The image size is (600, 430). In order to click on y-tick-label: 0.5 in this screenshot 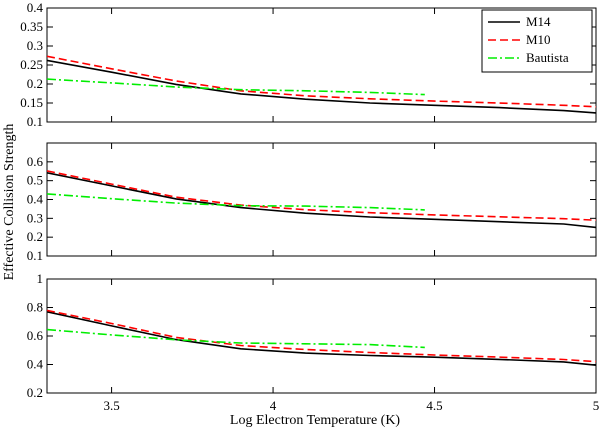, I will do `click(35, 180)`.